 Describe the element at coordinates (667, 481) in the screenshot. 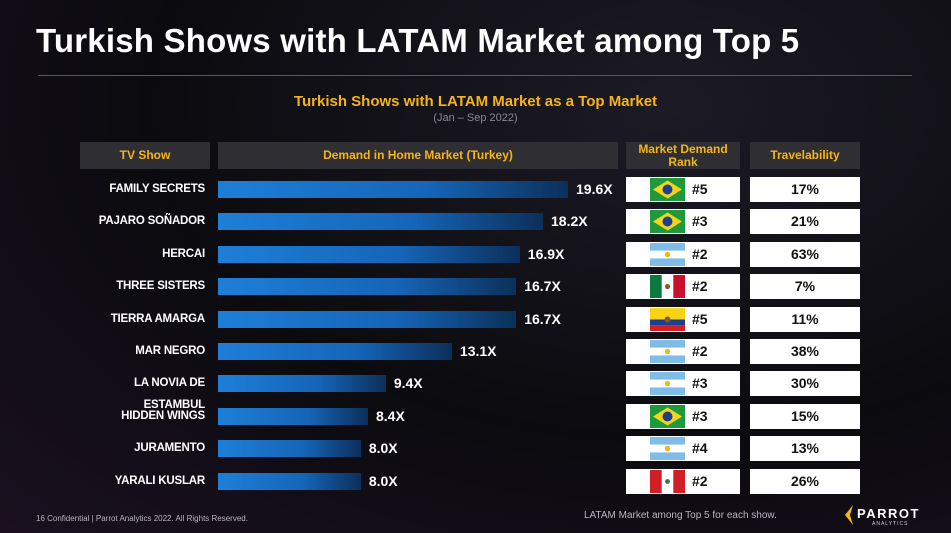

I see `peru-flag-icon` at that location.